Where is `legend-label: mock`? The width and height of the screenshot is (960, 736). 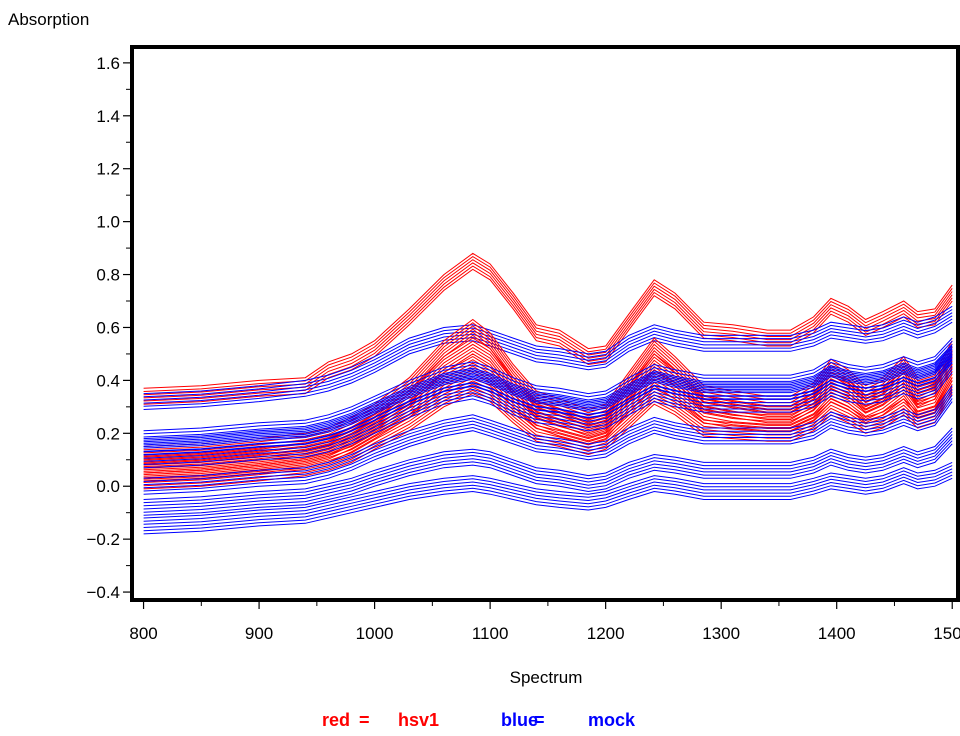
legend-label: mock is located at coordinates (612, 720).